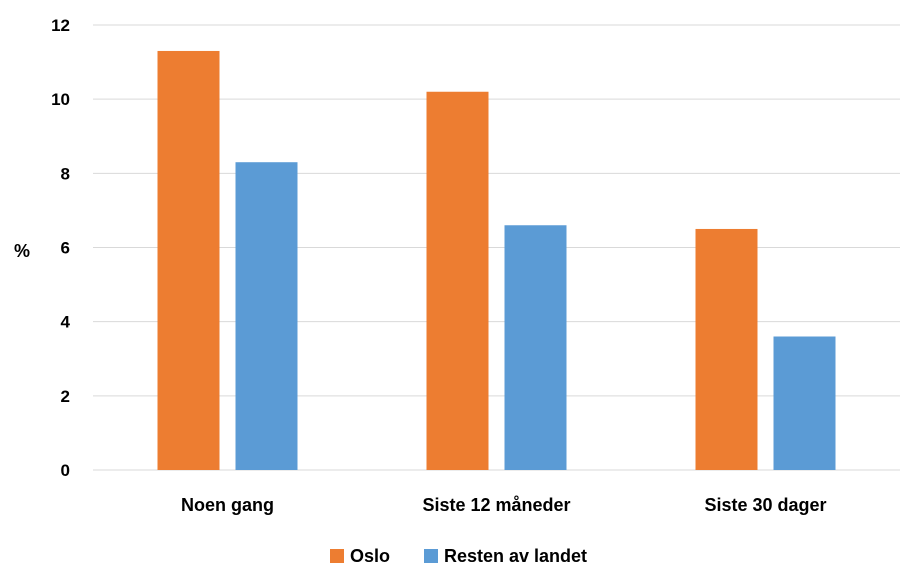 Image resolution: width=915 pixels, height=569 pixels. I want to click on x-category-label: Siste 30 dager, so click(765, 505).